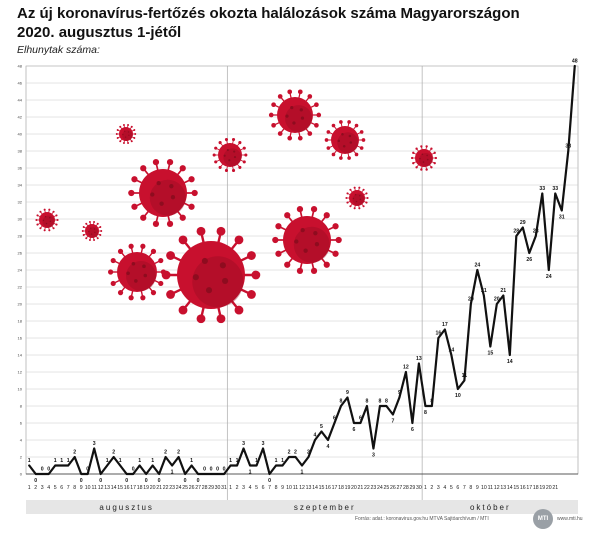 This screenshot has height=540, width=600. What do you see at coordinates (21, 423) in the screenshot?
I see `y-tick-label: 6` at bounding box center [21, 423].